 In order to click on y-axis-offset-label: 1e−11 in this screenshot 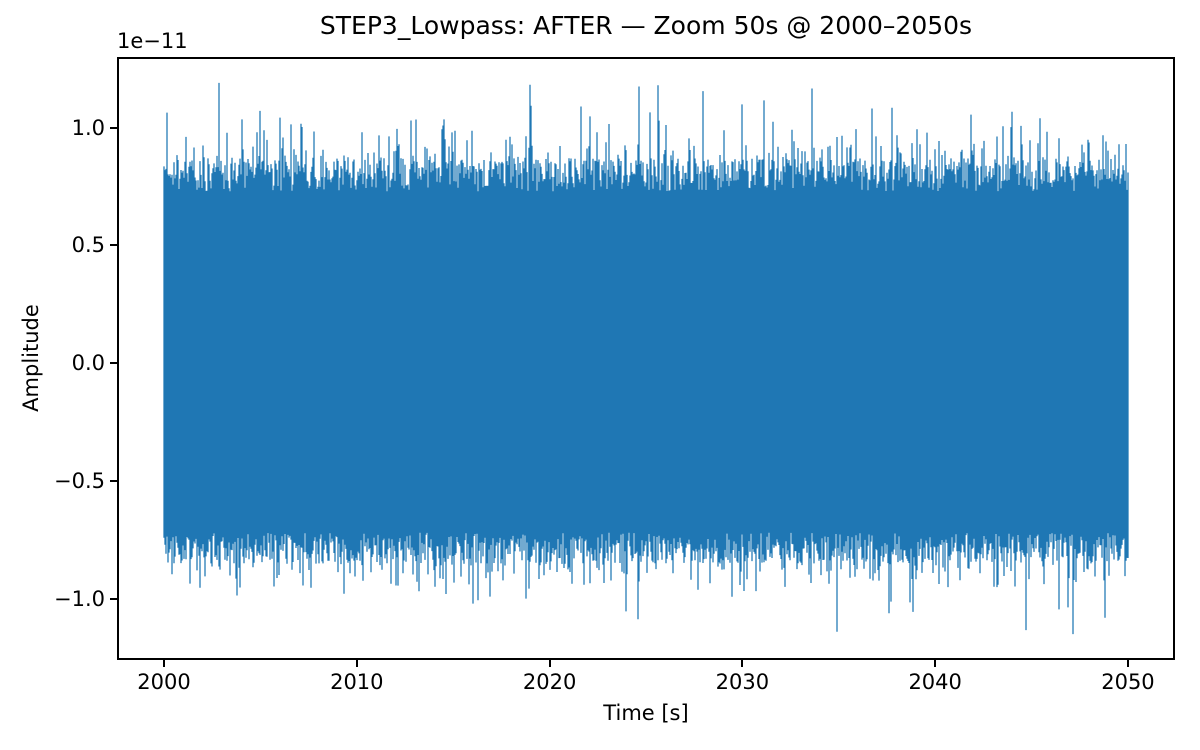, I will do `click(152, 41)`.